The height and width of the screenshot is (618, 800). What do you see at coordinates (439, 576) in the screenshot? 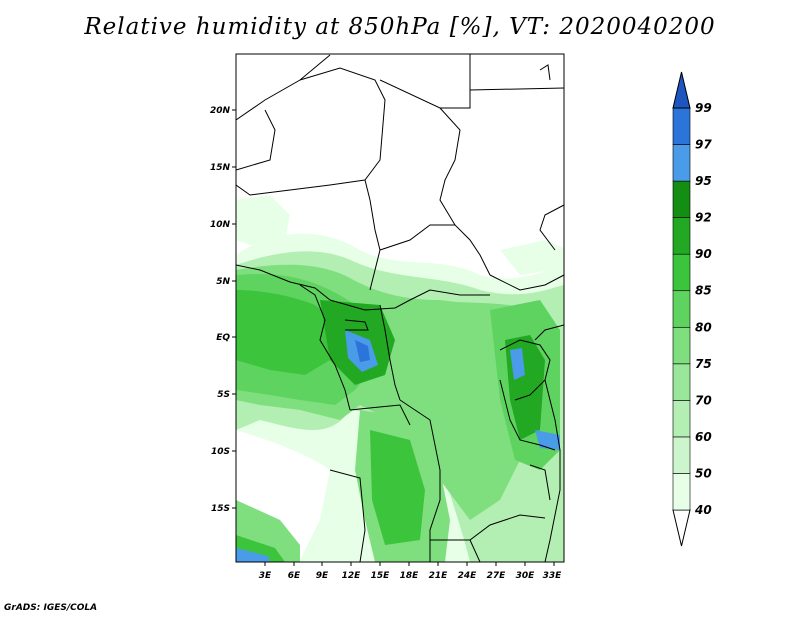
I see `lon-tick-label: 21E` at bounding box center [439, 576].